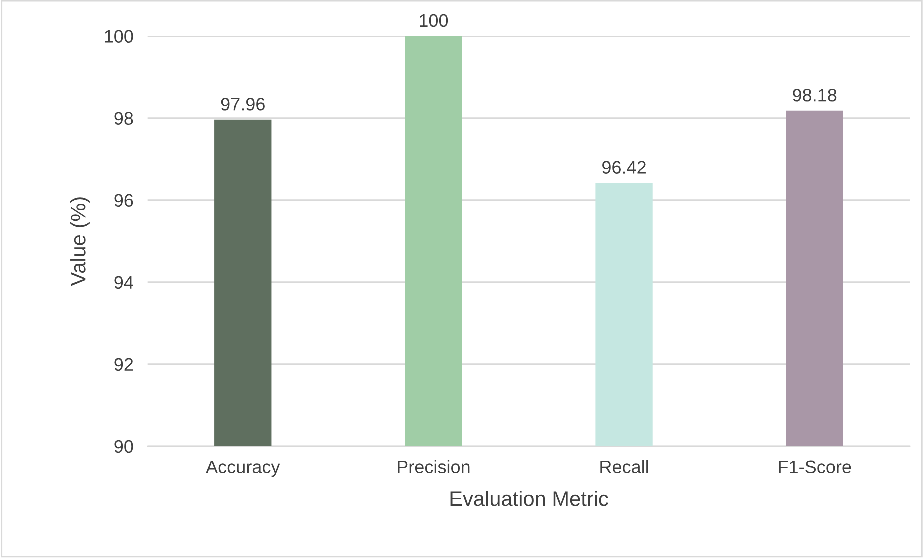 The image size is (924, 558). I want to click on y-tick-label: 94, so click(124, 283).